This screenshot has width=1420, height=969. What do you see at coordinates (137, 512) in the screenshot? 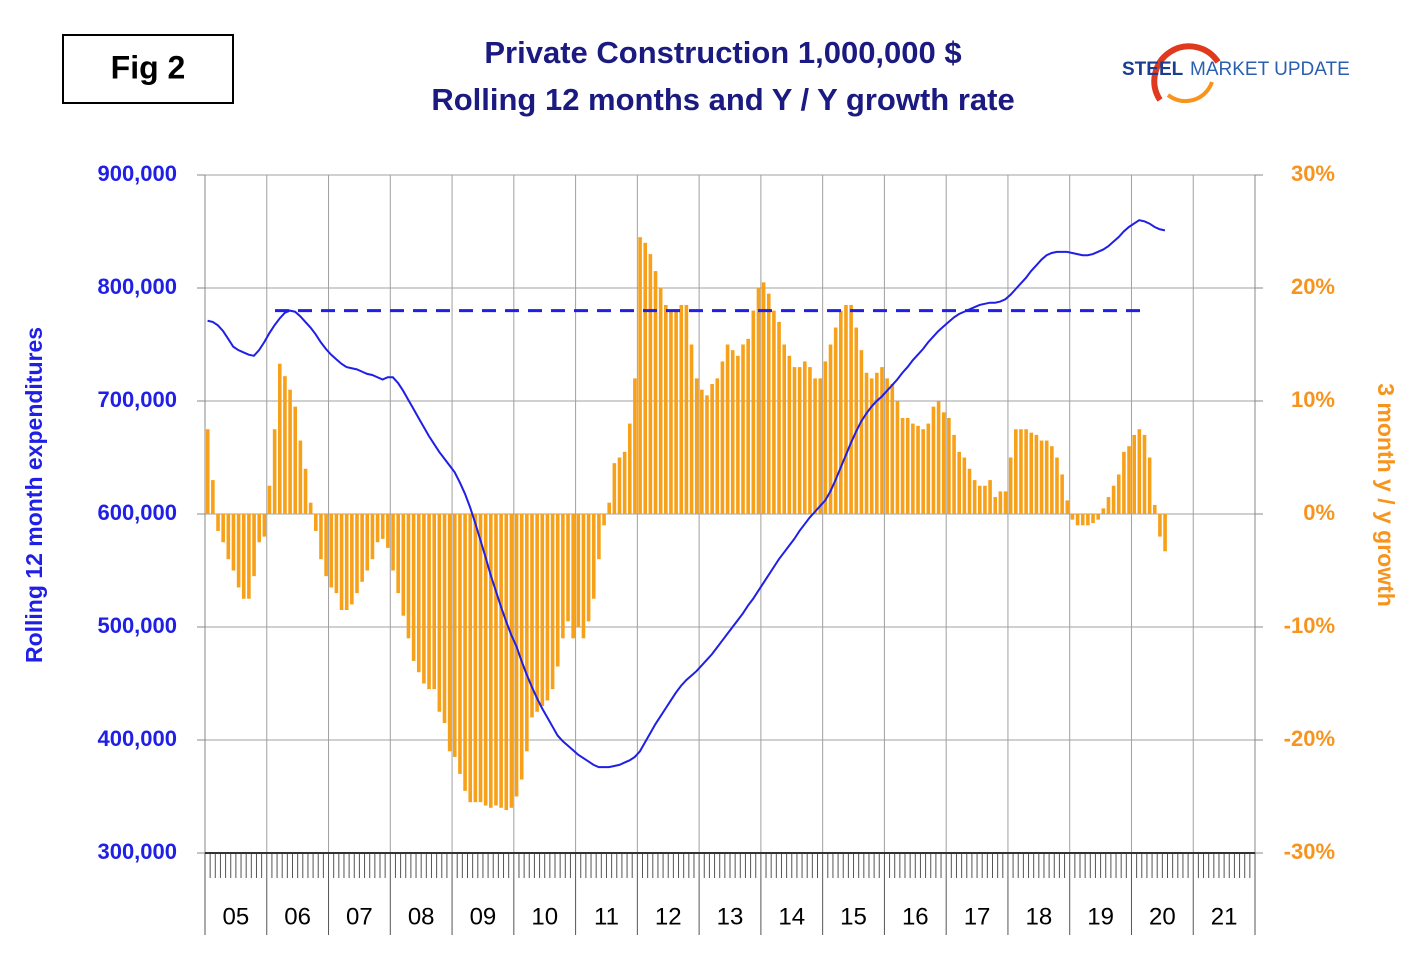
I see `y-tick-label: 600,000` at bounding box center [137, 512].